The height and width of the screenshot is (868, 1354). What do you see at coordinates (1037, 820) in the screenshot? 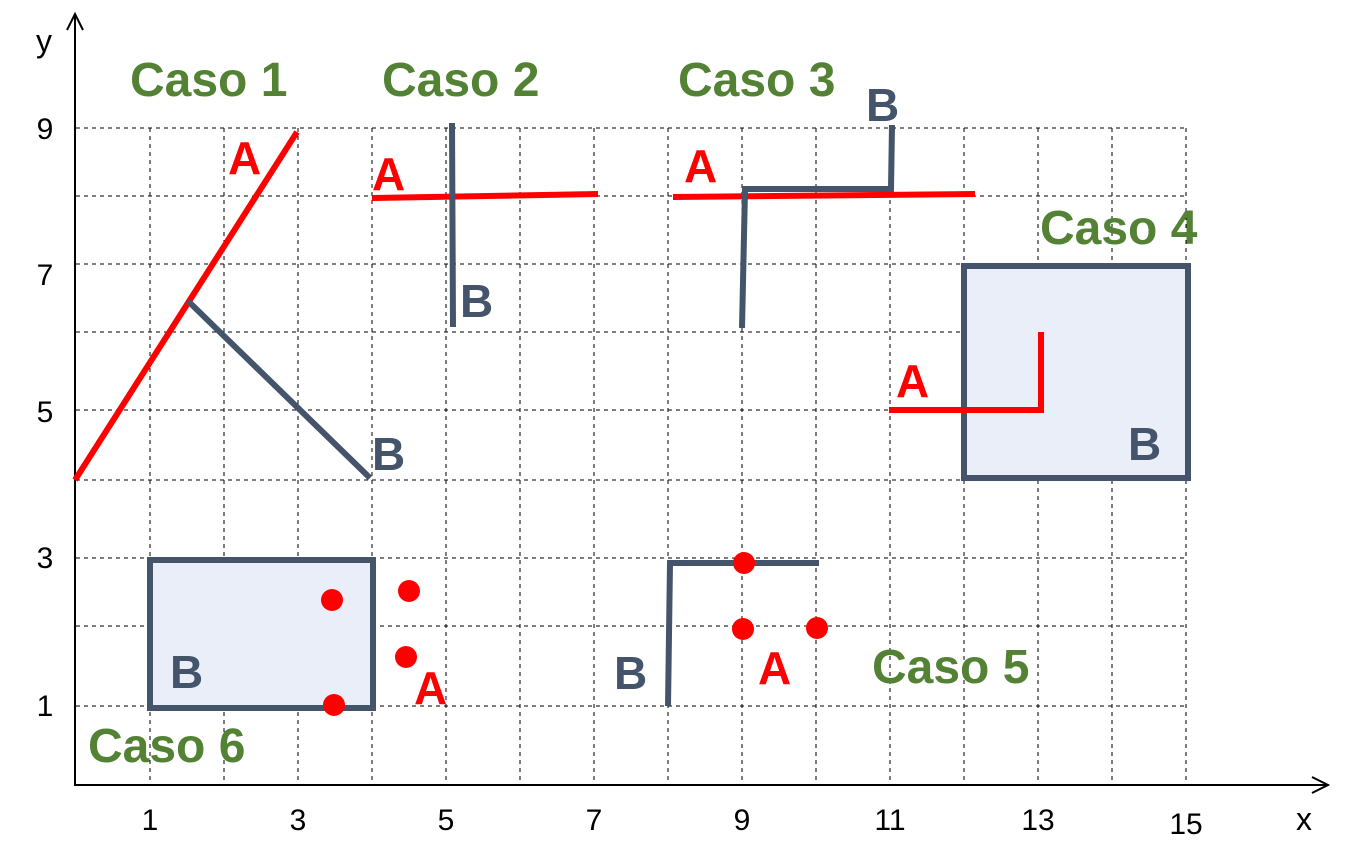
I see `x-tick-label: 13` at bounding box center [1037, 820].